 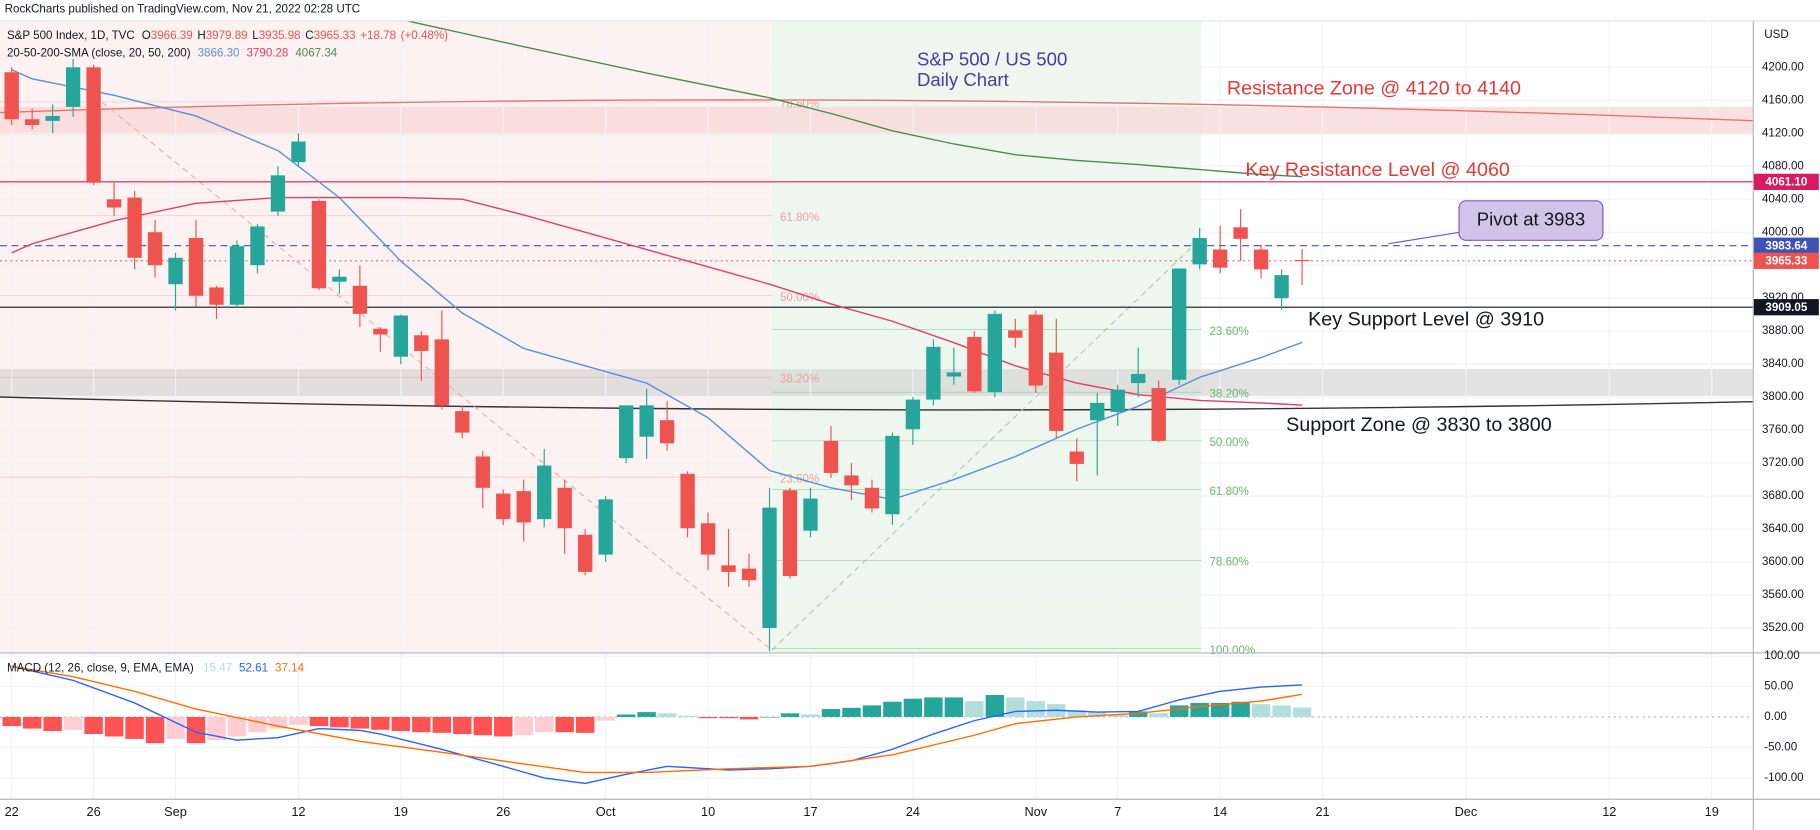 I want to click on legend-item: MACD (12, 26, close, 9, EMA, EMA), so click(x=100, y=668).